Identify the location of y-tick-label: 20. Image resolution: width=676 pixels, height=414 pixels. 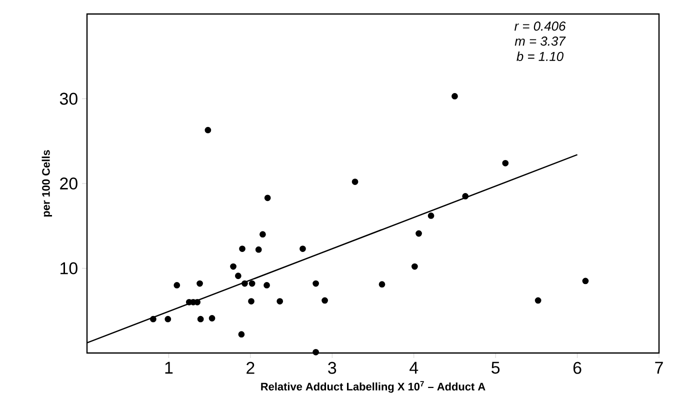
(69, 184).